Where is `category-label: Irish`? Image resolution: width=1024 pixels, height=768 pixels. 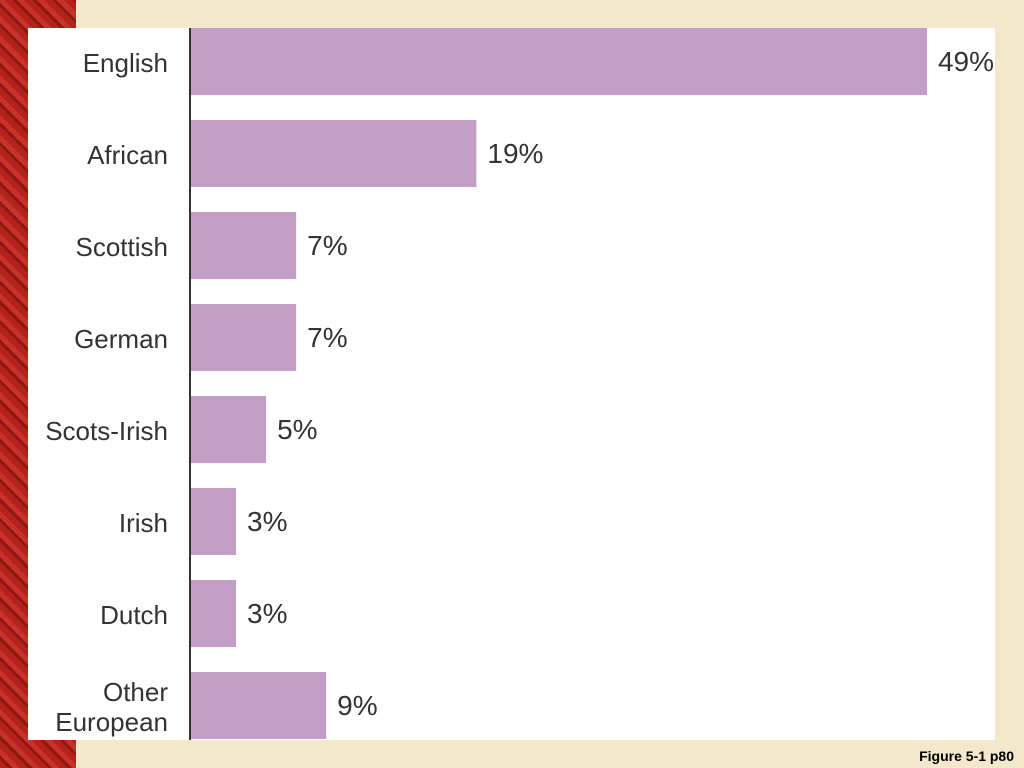 category-label: Irish is located at coordinates (143, 522).